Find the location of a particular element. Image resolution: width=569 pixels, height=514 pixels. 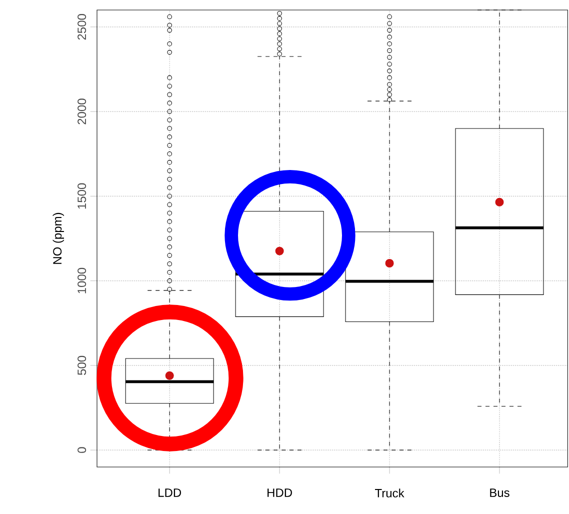

y-tick-label: 0 is located at coordinates (82, 450).